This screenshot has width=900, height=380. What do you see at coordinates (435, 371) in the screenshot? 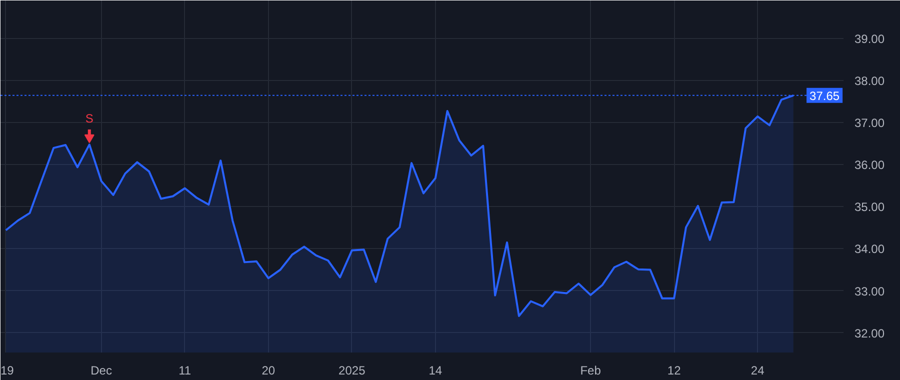
I see `x-tick-label: 14` at bounding box center [435, 371].